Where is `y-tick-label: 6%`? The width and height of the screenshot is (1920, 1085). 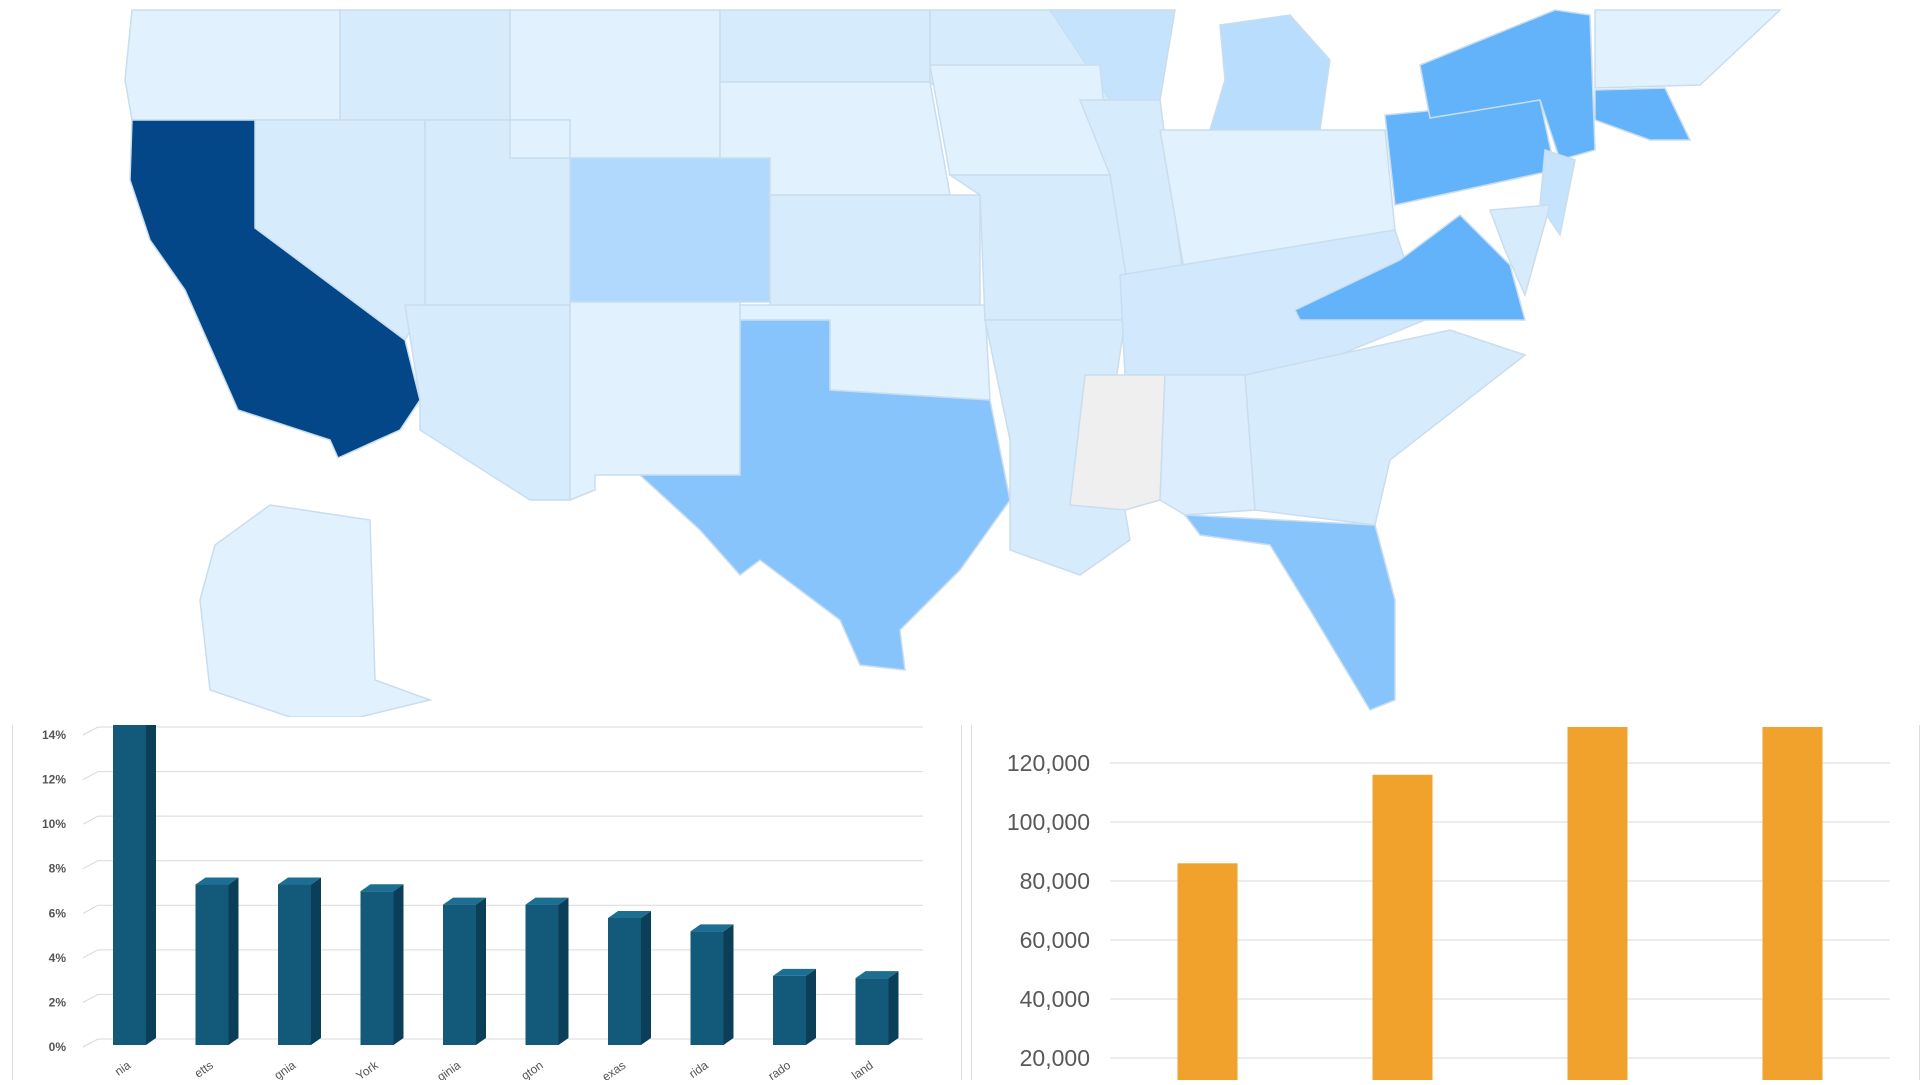 y-tick-label: 6% is located at coordinates (58, 913).